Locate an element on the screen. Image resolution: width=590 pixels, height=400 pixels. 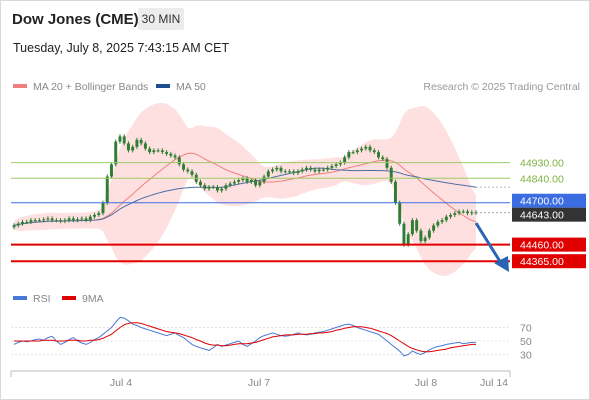
projection-arrow is located at coordinates (491, 247).